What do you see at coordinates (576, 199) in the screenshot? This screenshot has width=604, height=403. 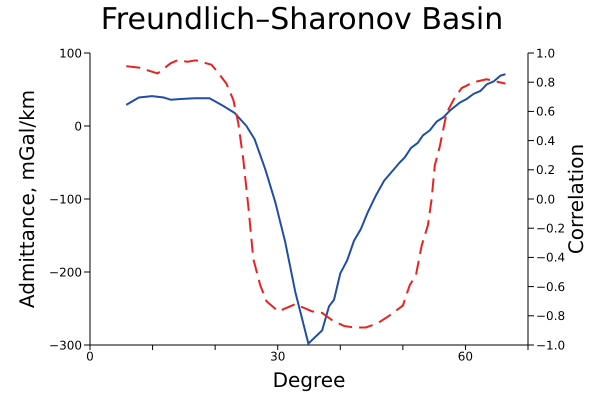 I see `y2-axis-title: Correlation` at bounding box center [576, 199].